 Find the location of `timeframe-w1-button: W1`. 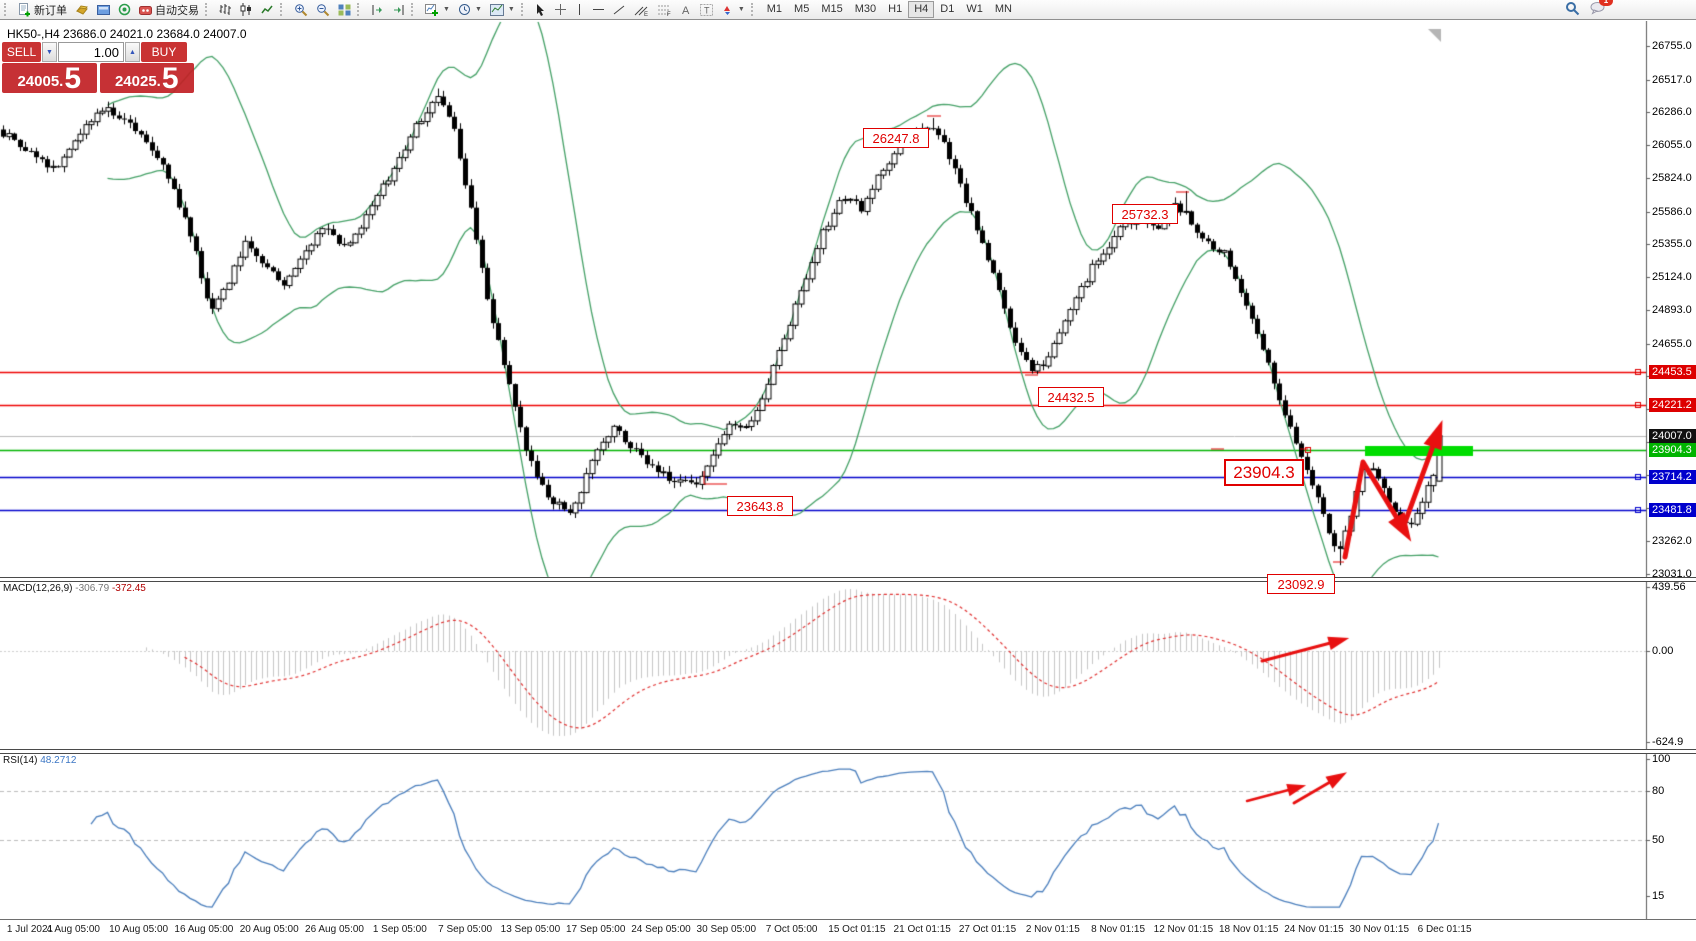

timeframe-w1-button: W1 is located at coordinates (974, 9).